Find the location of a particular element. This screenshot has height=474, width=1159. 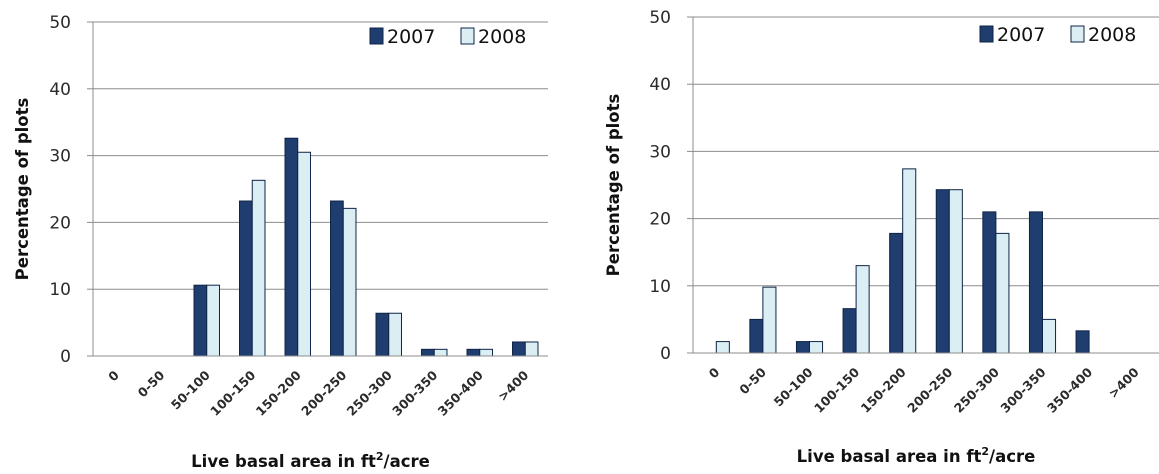

bar-2007->400 is located at coordinates (519, 349).